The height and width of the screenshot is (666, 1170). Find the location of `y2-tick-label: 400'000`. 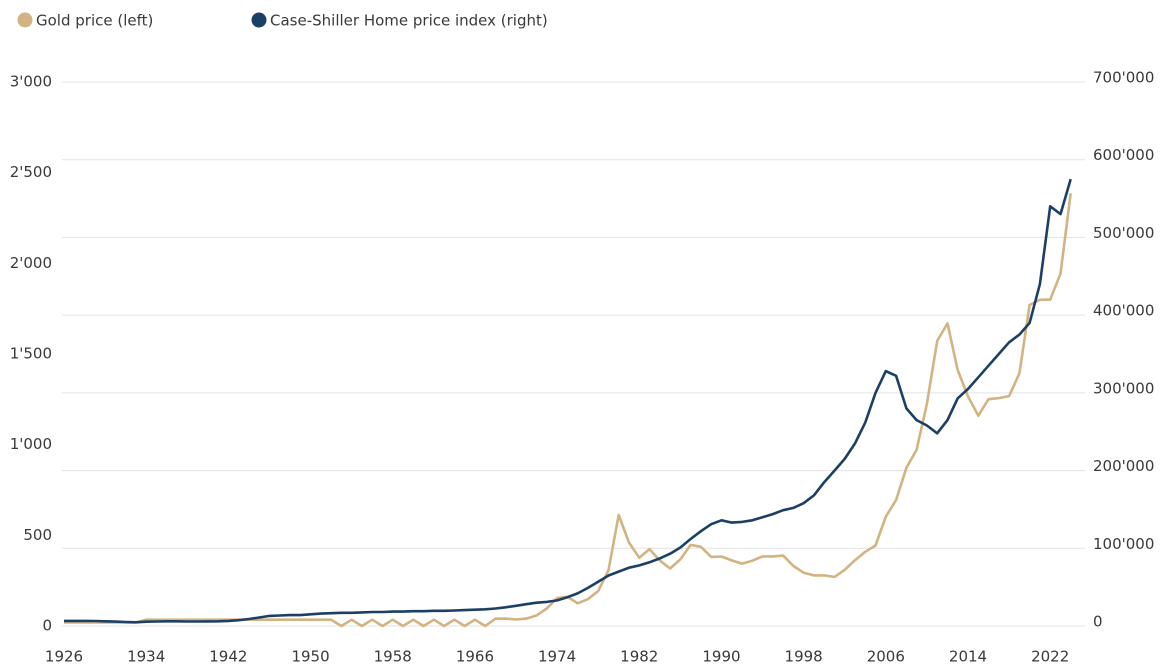

y2-tick-label: 400'000 is located at coordinates (1123, 311).